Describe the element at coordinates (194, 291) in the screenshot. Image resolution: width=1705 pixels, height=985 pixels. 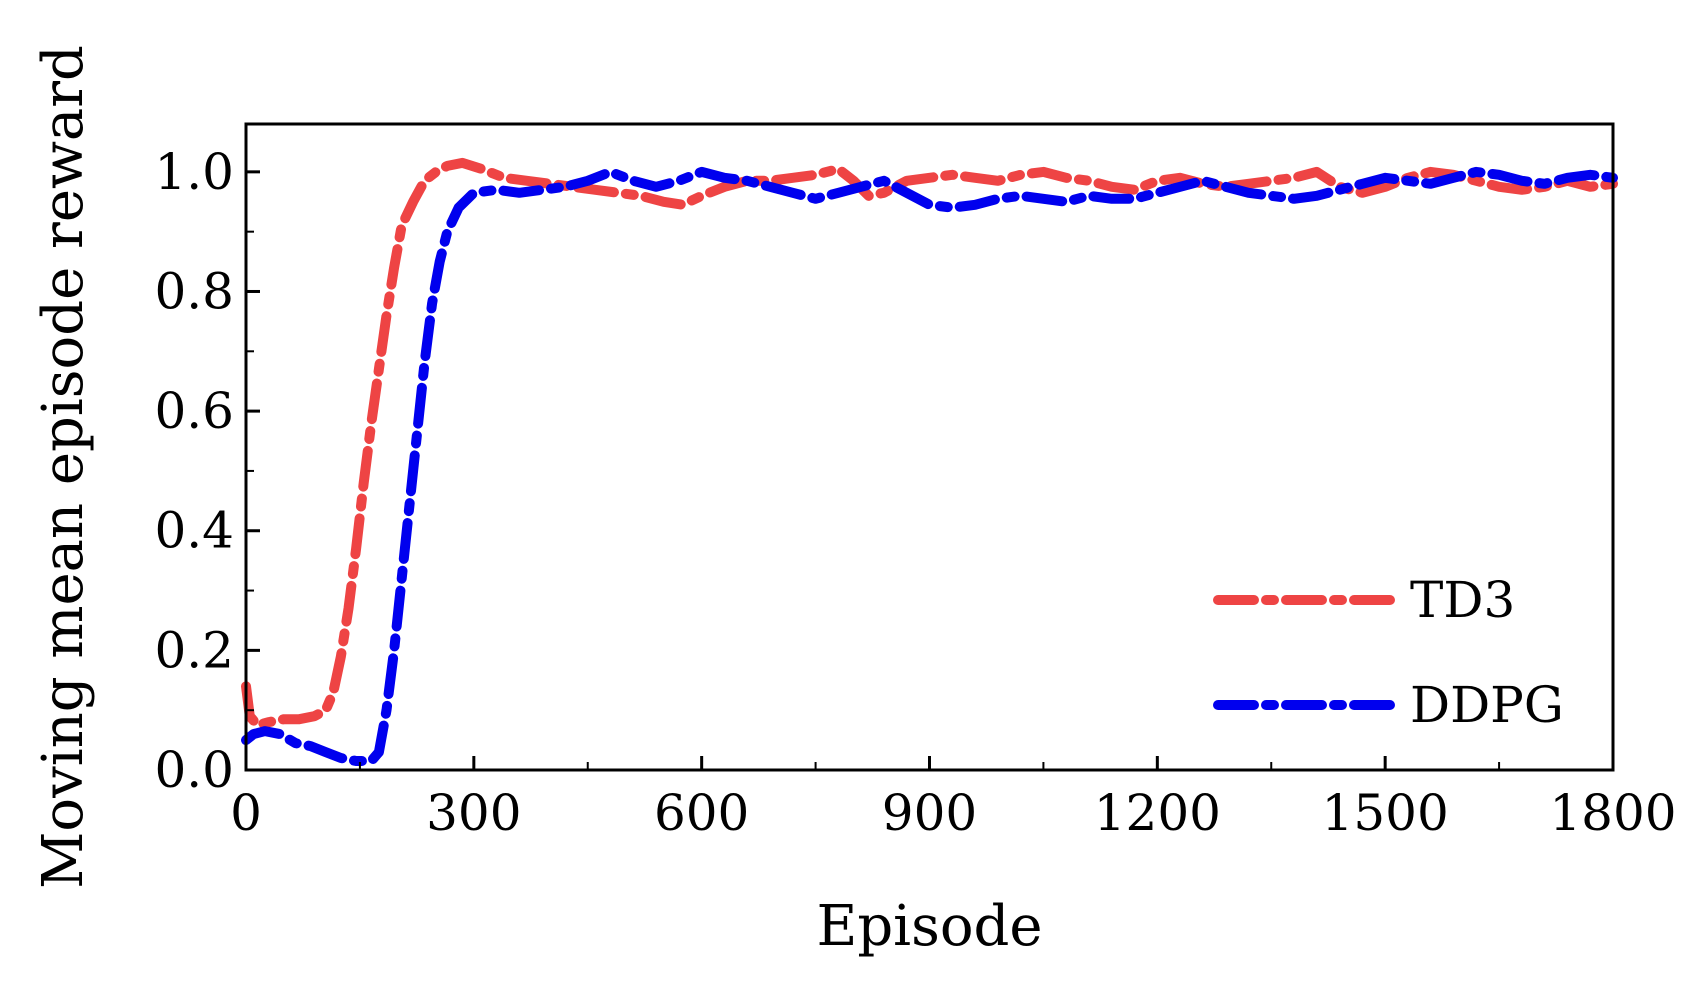
I see `y-tick-label: 0.8` at that location.